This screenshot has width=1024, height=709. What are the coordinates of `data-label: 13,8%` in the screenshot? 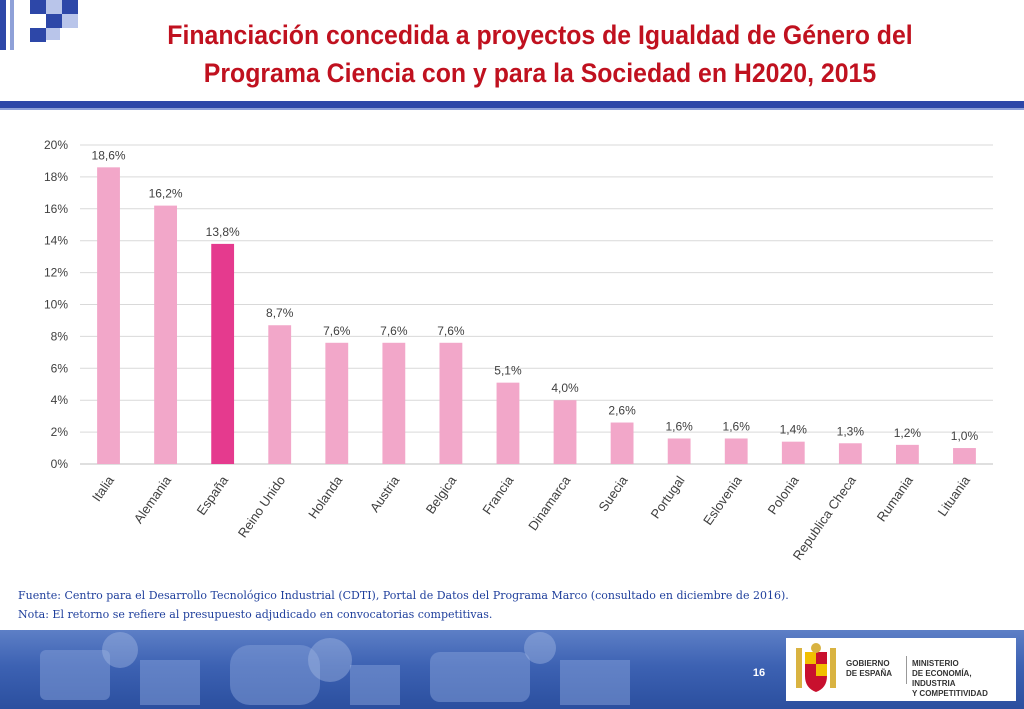 It's located at (223, 232).